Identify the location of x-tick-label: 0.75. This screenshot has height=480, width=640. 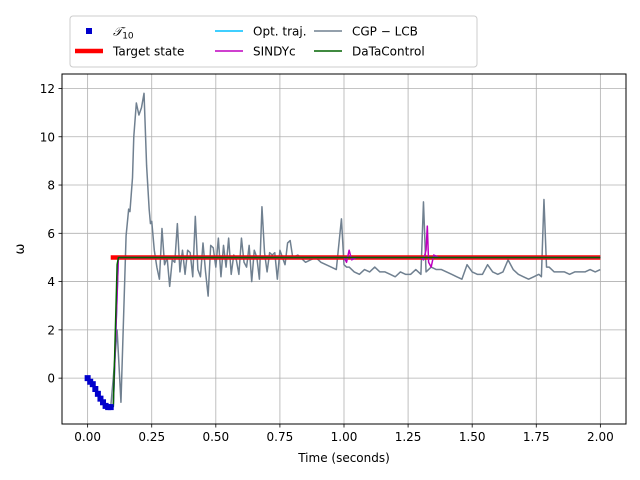
(280, 437).